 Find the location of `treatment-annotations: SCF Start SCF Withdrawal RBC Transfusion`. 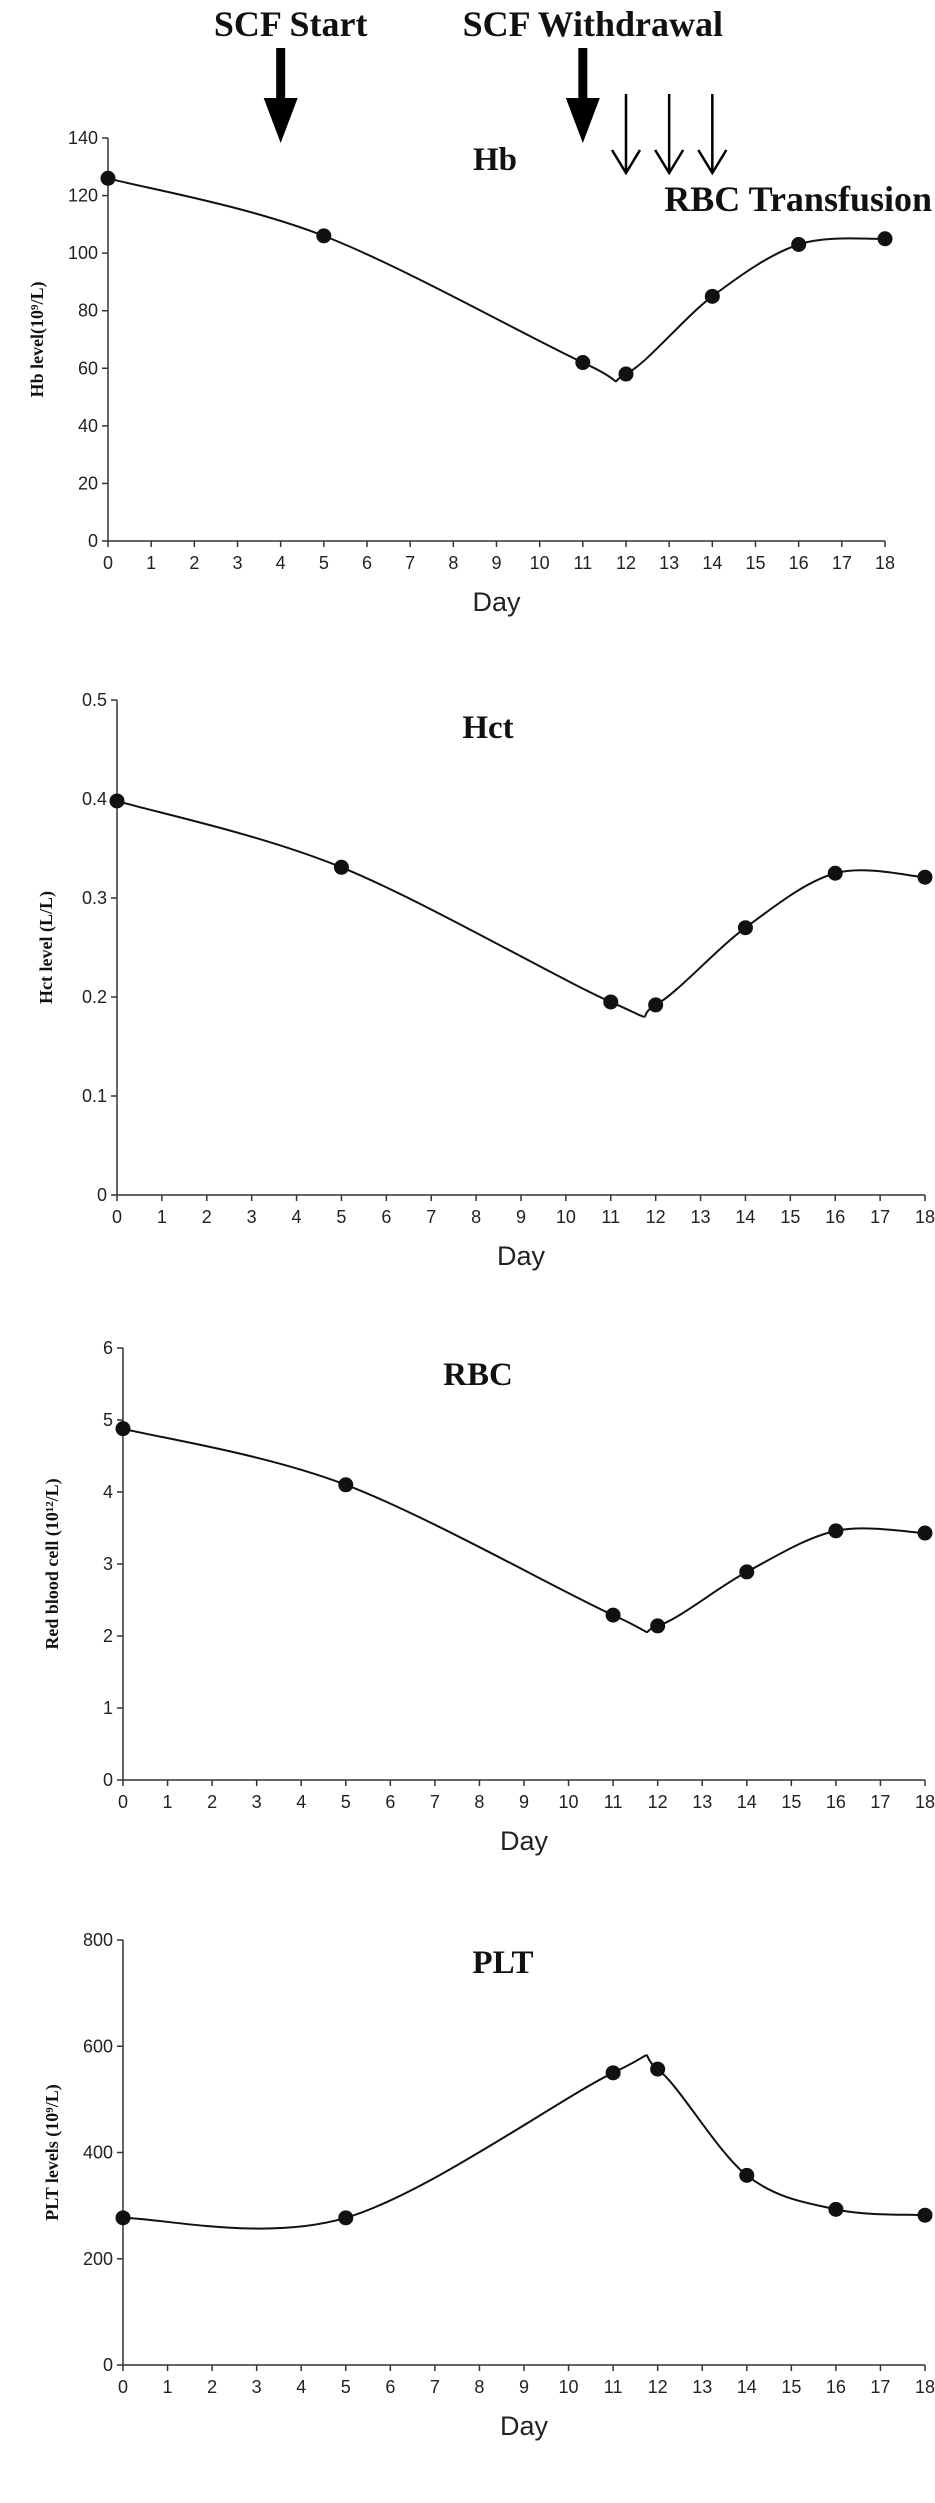

treatment-annotations: SCF Start SCF Withdrawal RBC Transfusion is located at coordinates (573, 111).